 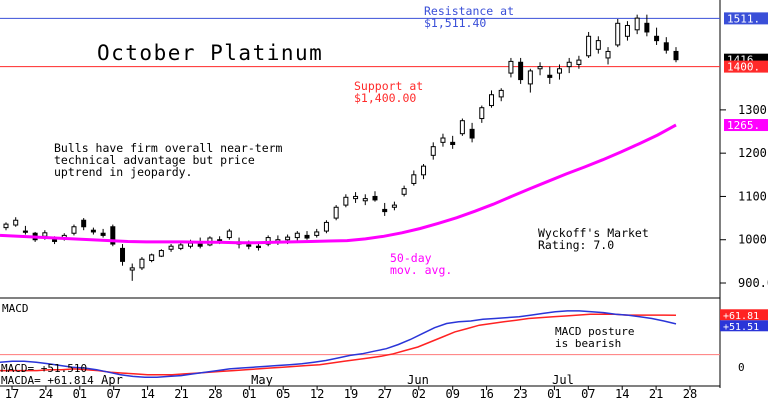 What do you see at coordinates (337, 380) in the screenshot?
I see `month-labels: Apr May Jun Jul` at bounding box center [337, 380].